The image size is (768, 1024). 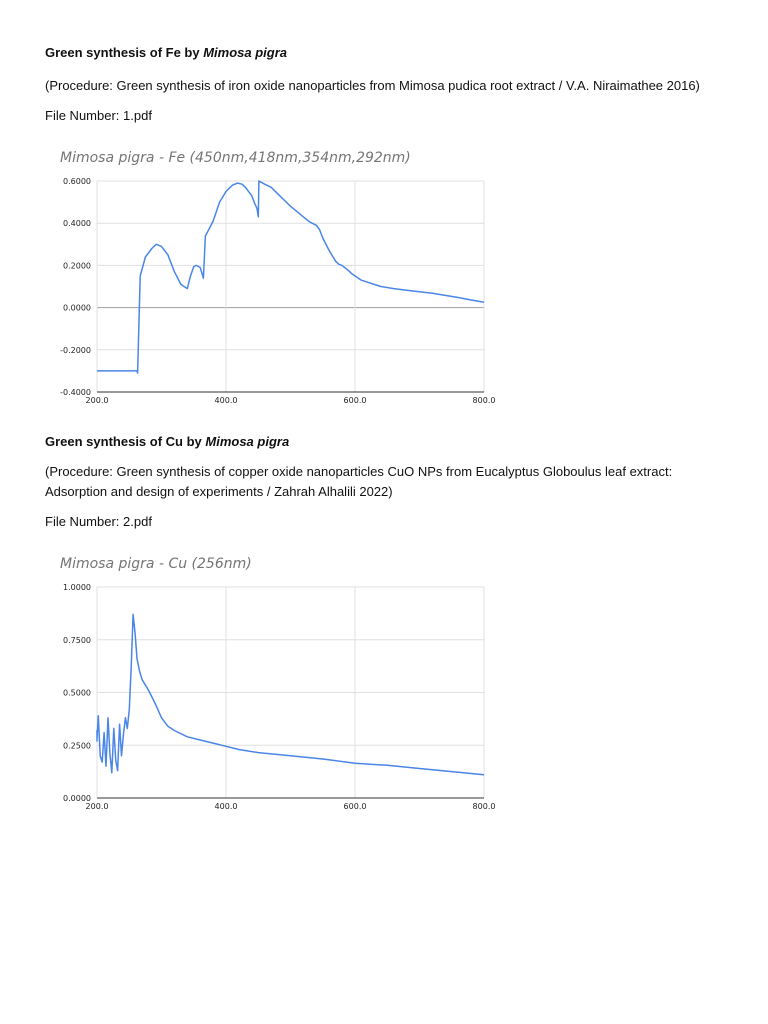 I want to click on section-2-file-number: File Number: 2.pdf, so click(x=98, y=521).